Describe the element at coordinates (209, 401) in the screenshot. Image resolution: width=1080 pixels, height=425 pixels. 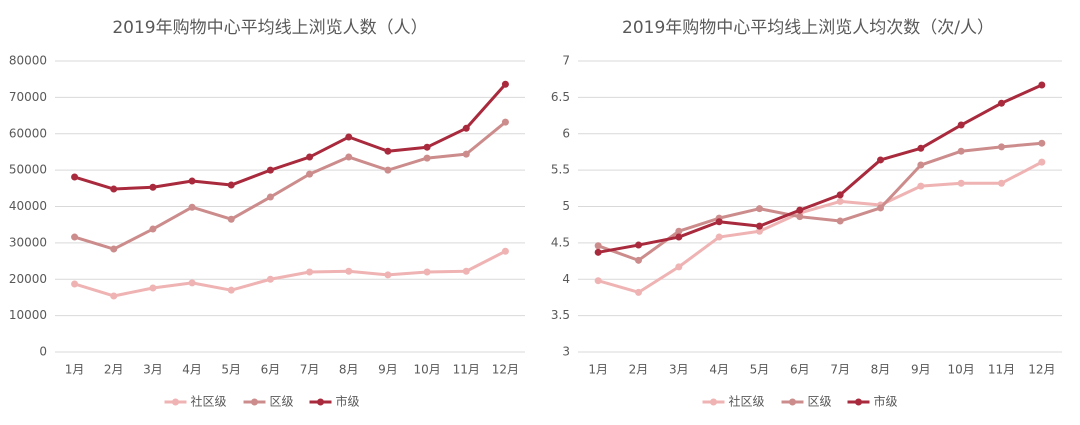
I see `legend-label: 社区级` at that location.